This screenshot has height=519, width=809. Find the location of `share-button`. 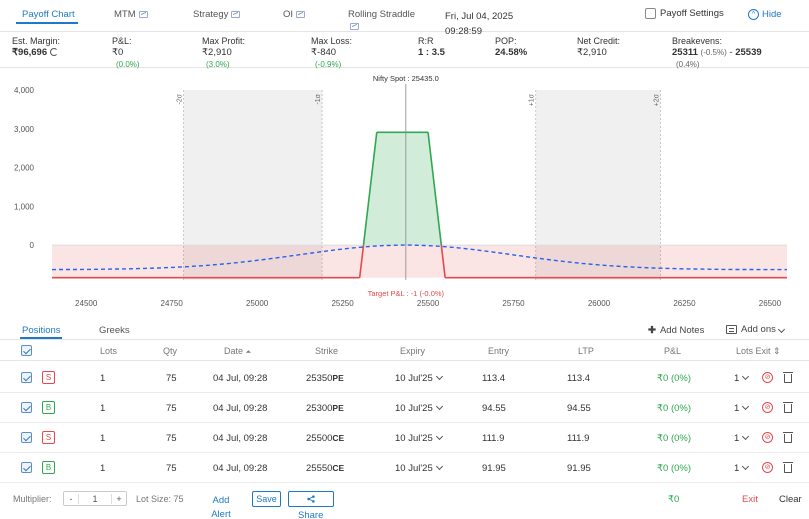

share-button is located at coordinates (311, 499).